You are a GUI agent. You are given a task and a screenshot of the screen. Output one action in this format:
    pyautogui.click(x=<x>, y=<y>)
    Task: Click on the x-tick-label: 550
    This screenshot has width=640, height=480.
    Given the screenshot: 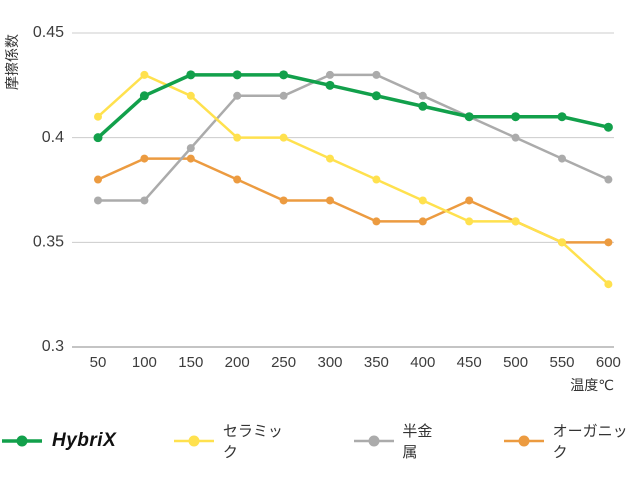 What is the action you would take?
    pyautogui.click(x=561, y=362)
    